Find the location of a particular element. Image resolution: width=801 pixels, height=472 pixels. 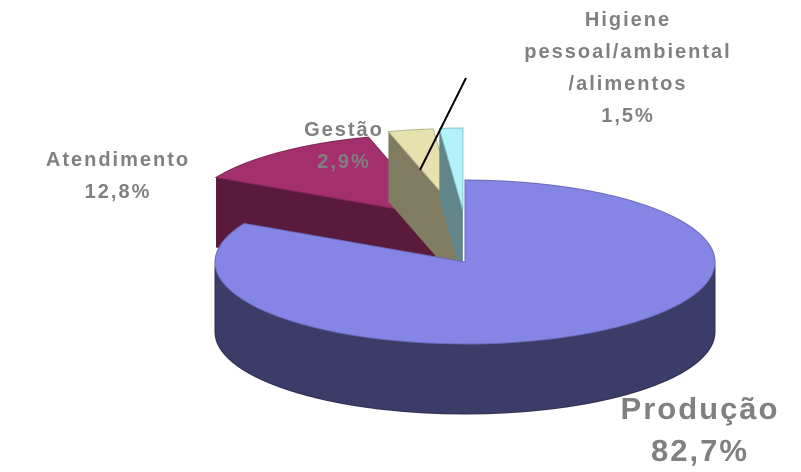

slice-label: Atendimento 12,8% is located at coordinates (118, 176).